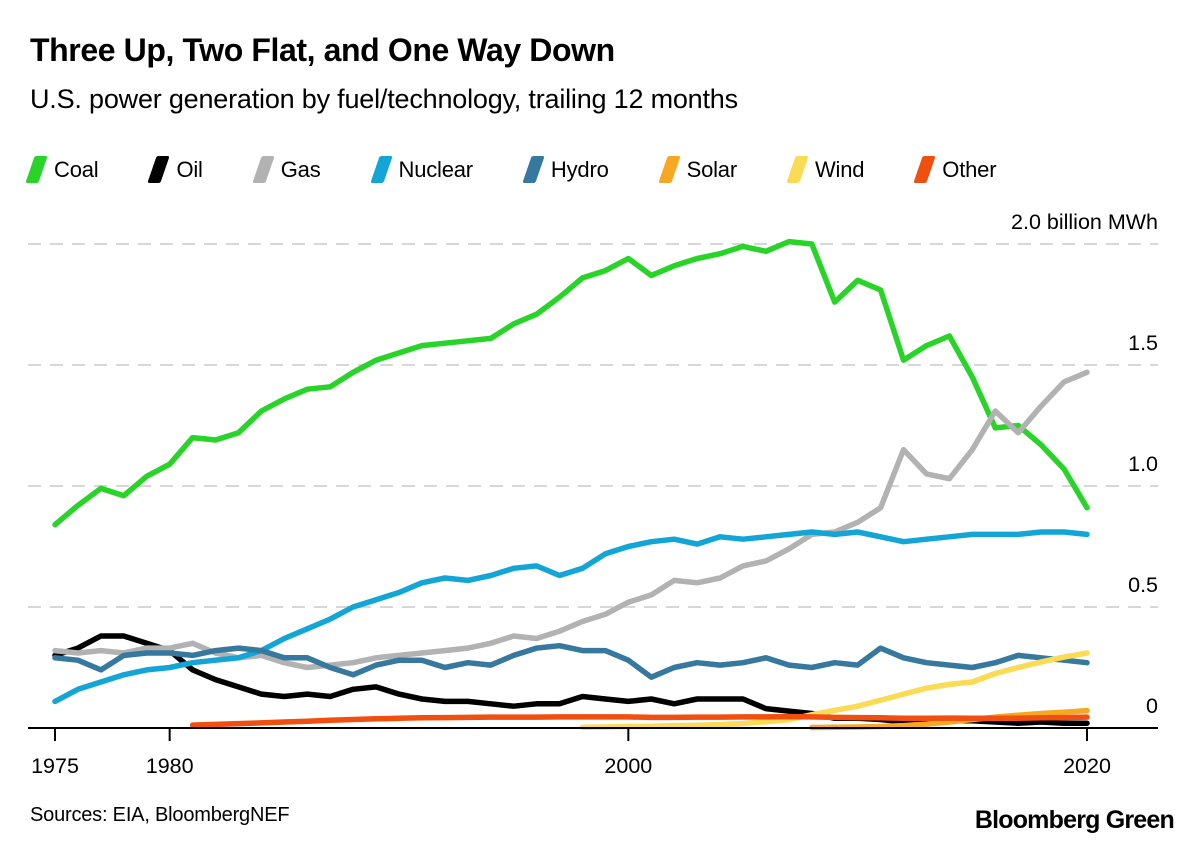 Image resolution: width=1200 pixels, height=853 pixels. I want to click on chart-legend: Coal Oil Gas Nuclear Hydro Solar Wind O, so click(511, 169).